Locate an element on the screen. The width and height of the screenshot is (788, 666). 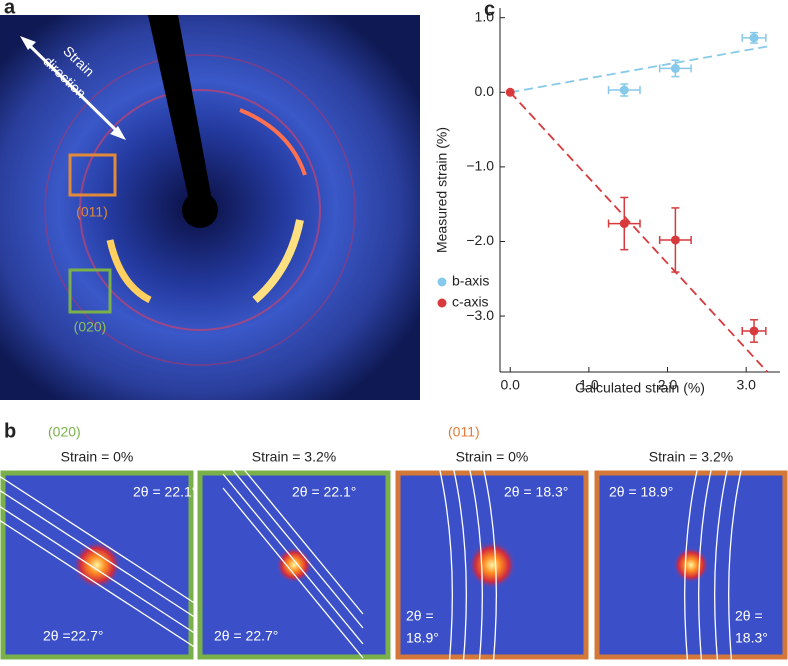
y-tick-label: −2.0 is located at coordinates (480, 240).